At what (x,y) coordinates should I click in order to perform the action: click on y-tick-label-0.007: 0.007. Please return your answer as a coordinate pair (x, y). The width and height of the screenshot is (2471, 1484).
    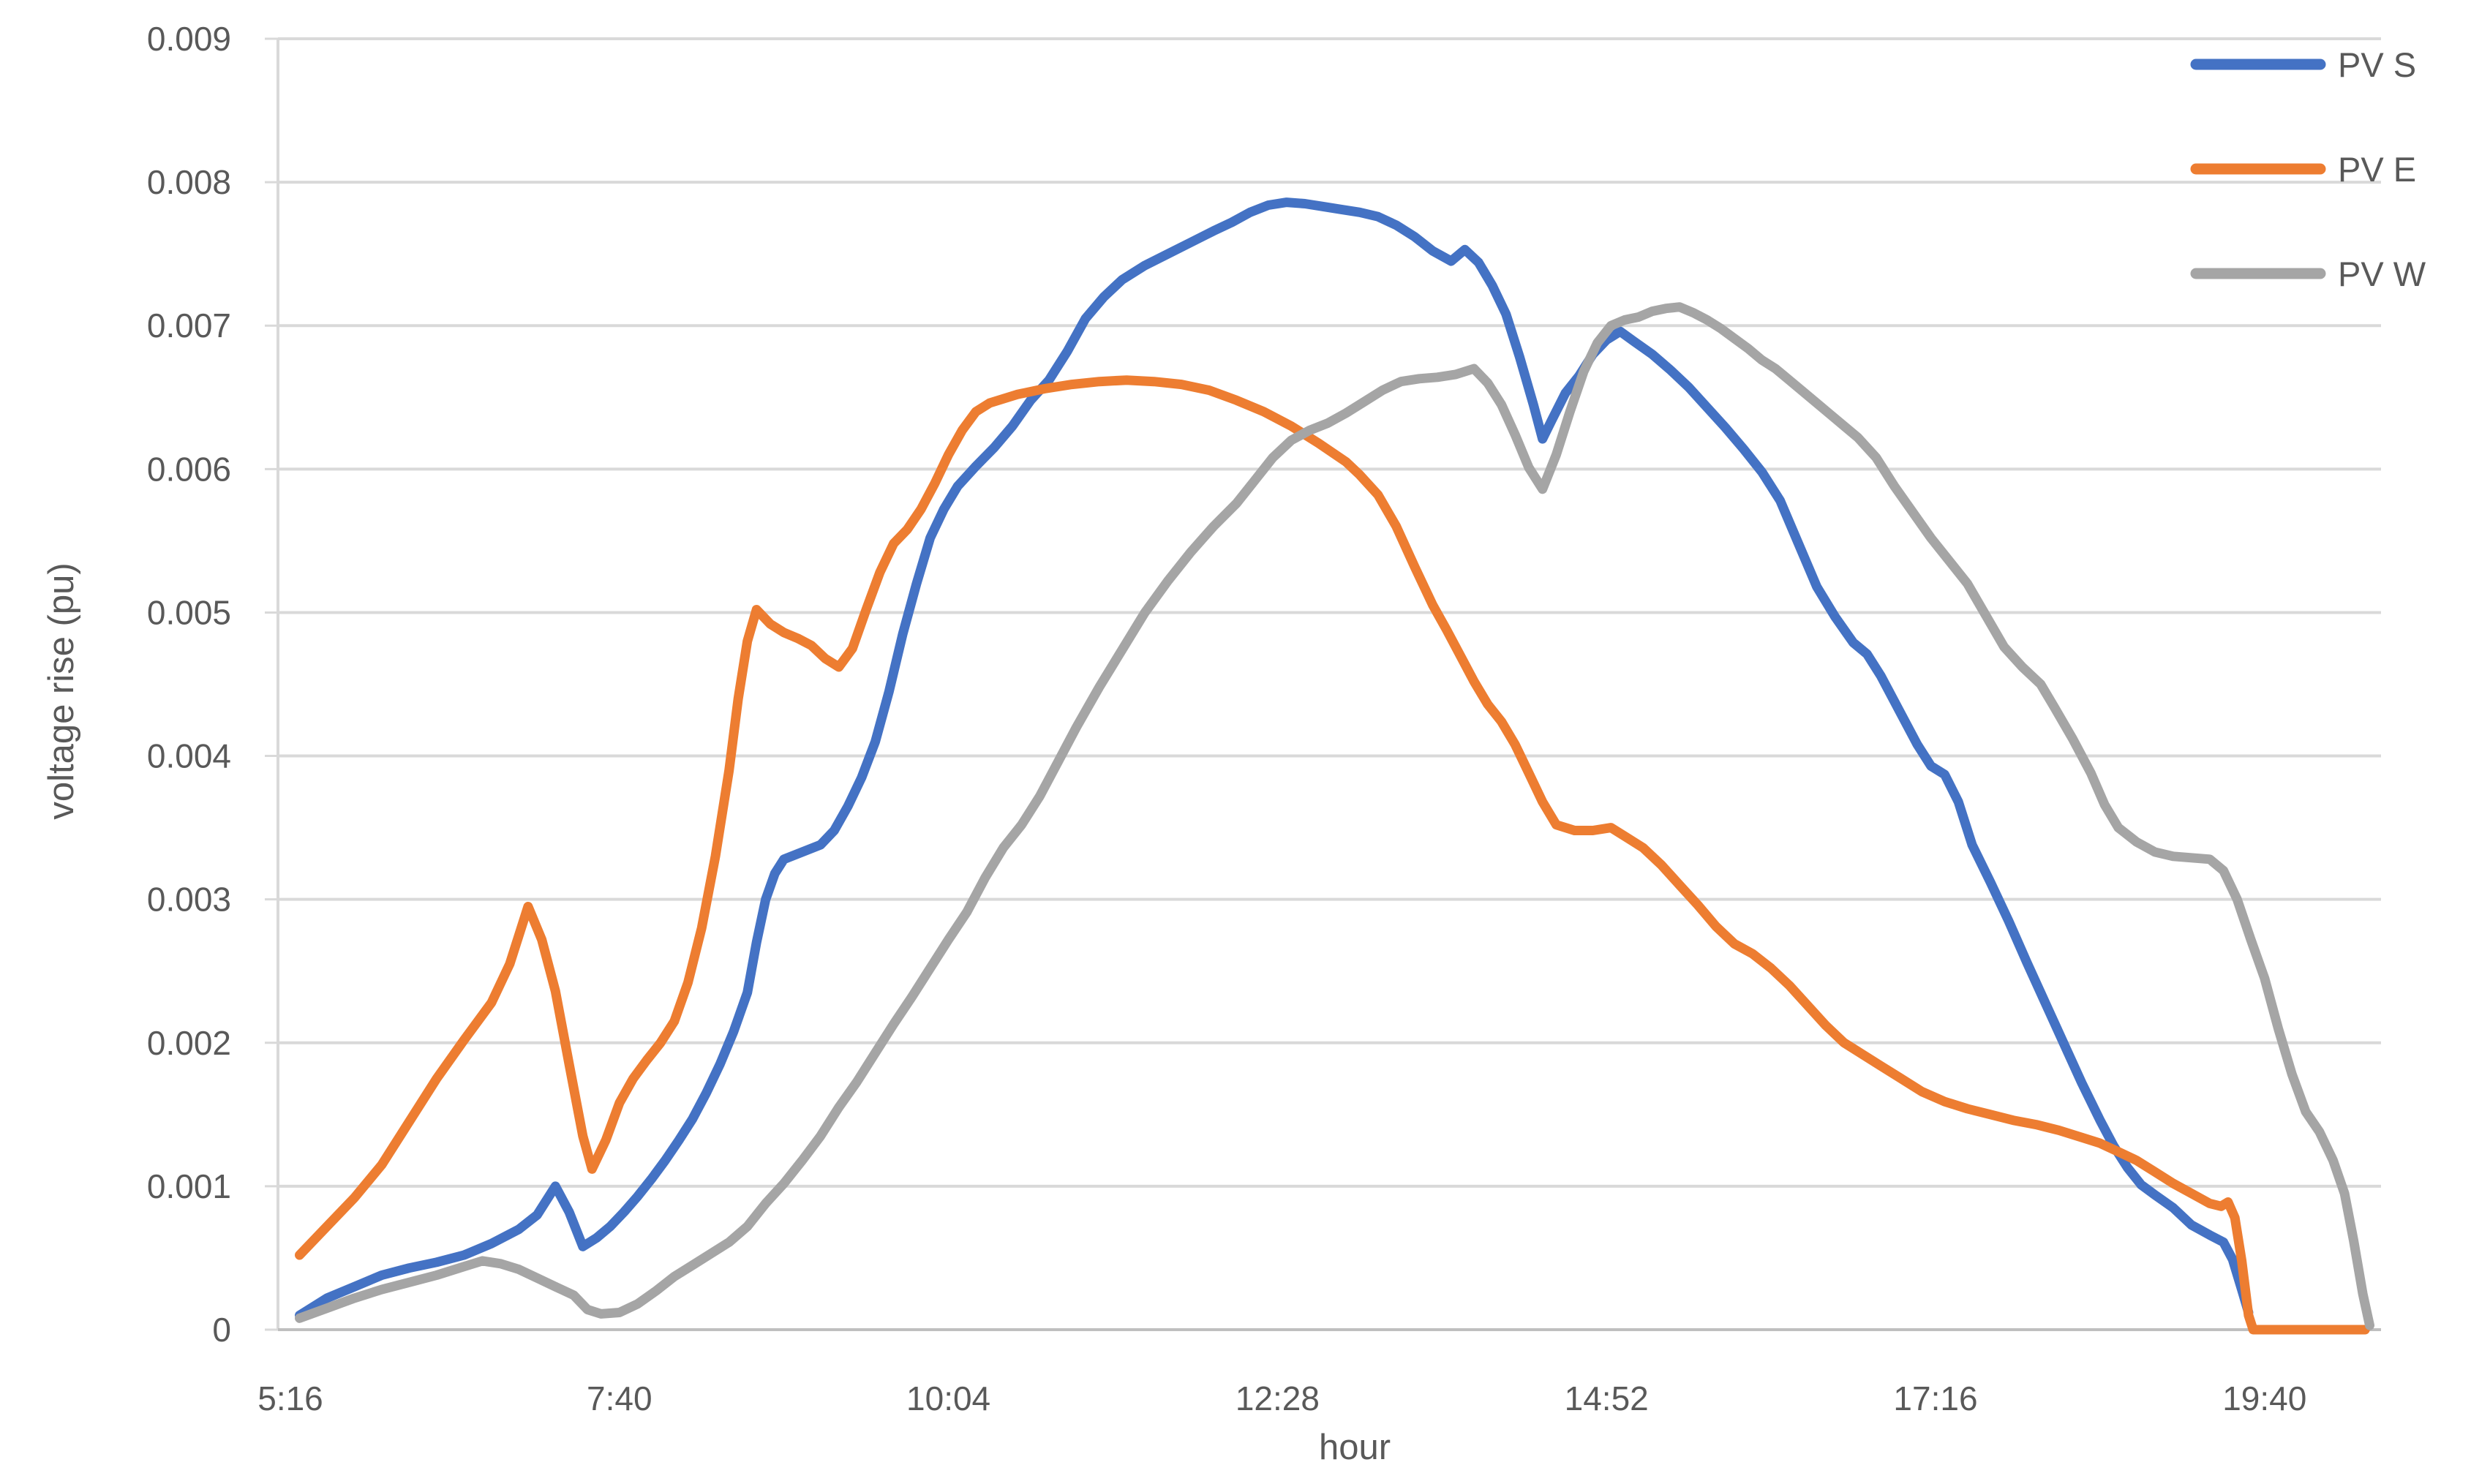
    Looking at the image, I should click on (189, 325).